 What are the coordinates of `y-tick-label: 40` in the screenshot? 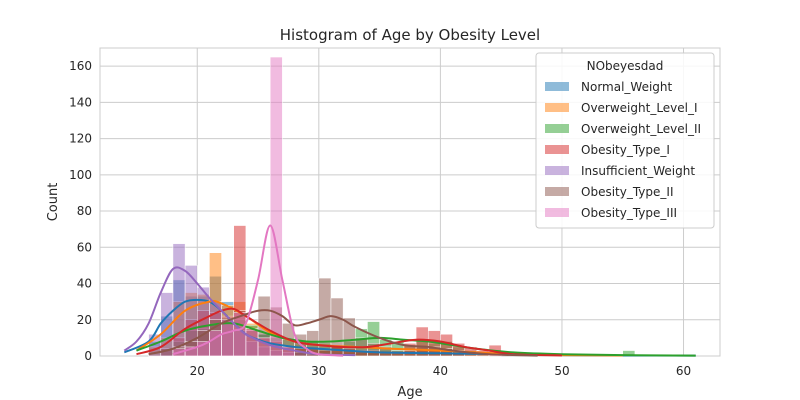 It's located at (84, 284).